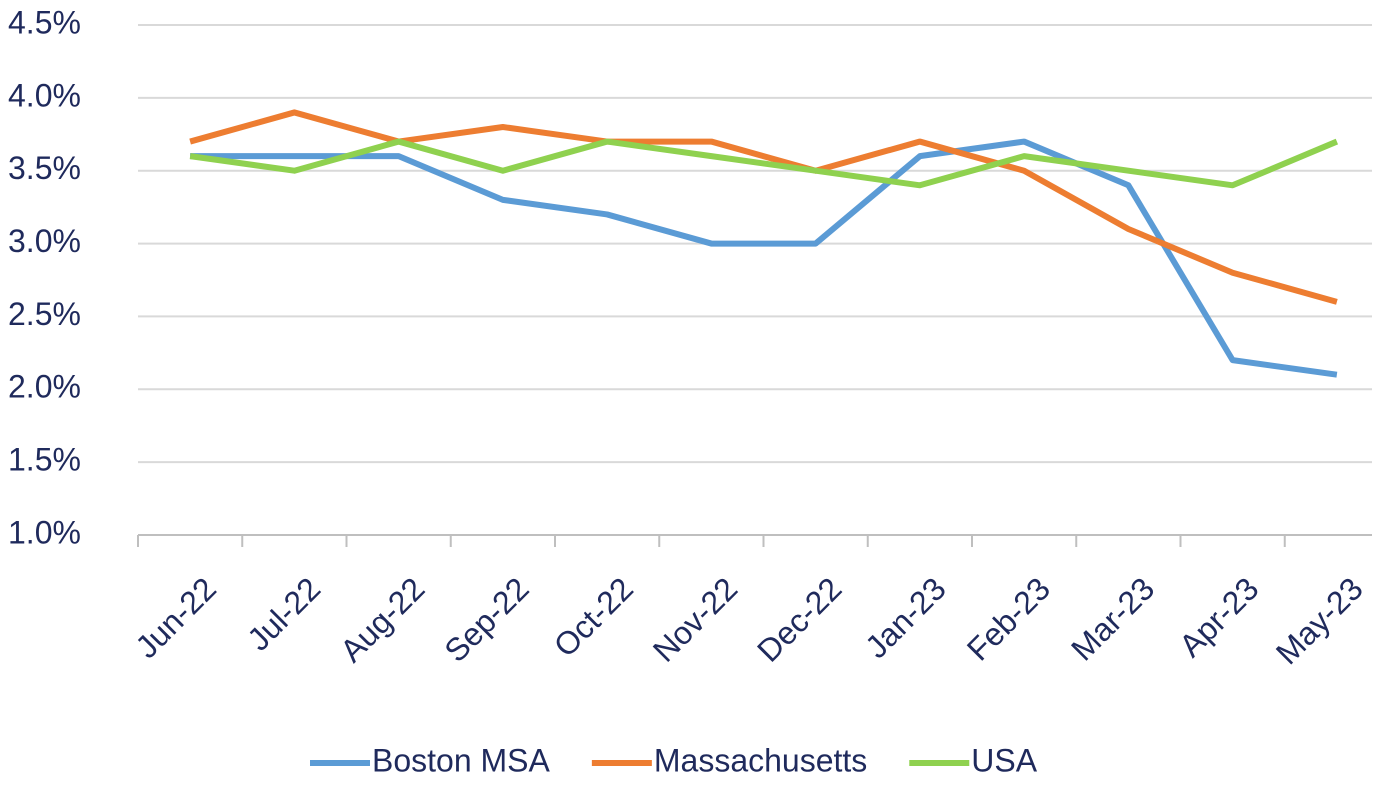 The height and width of the screenshot is (785, 1375). I want to click on x-tick-label: Dec-22, so click(799, 619).